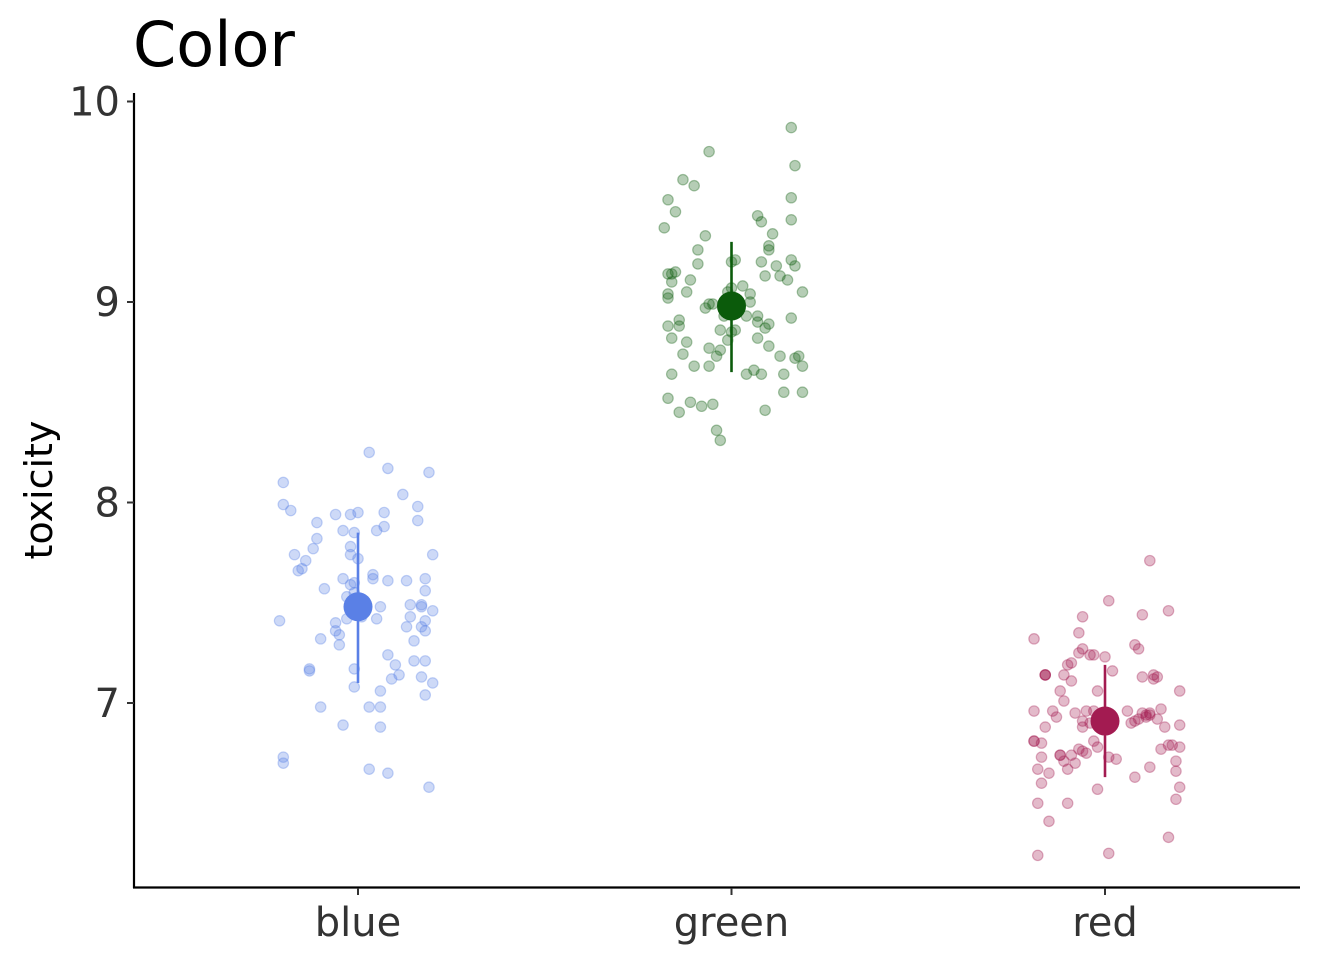 The height and width of the screenshot is (960, 1344). I want to click on blue-mean-point, so click(358, 607).